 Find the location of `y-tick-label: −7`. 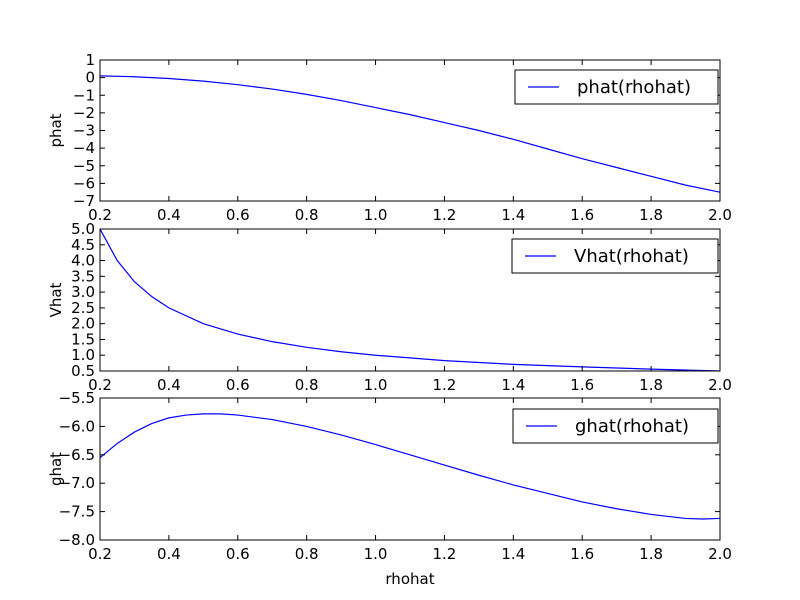

y-tick-label: −7 is located at coordinates (84, 201).